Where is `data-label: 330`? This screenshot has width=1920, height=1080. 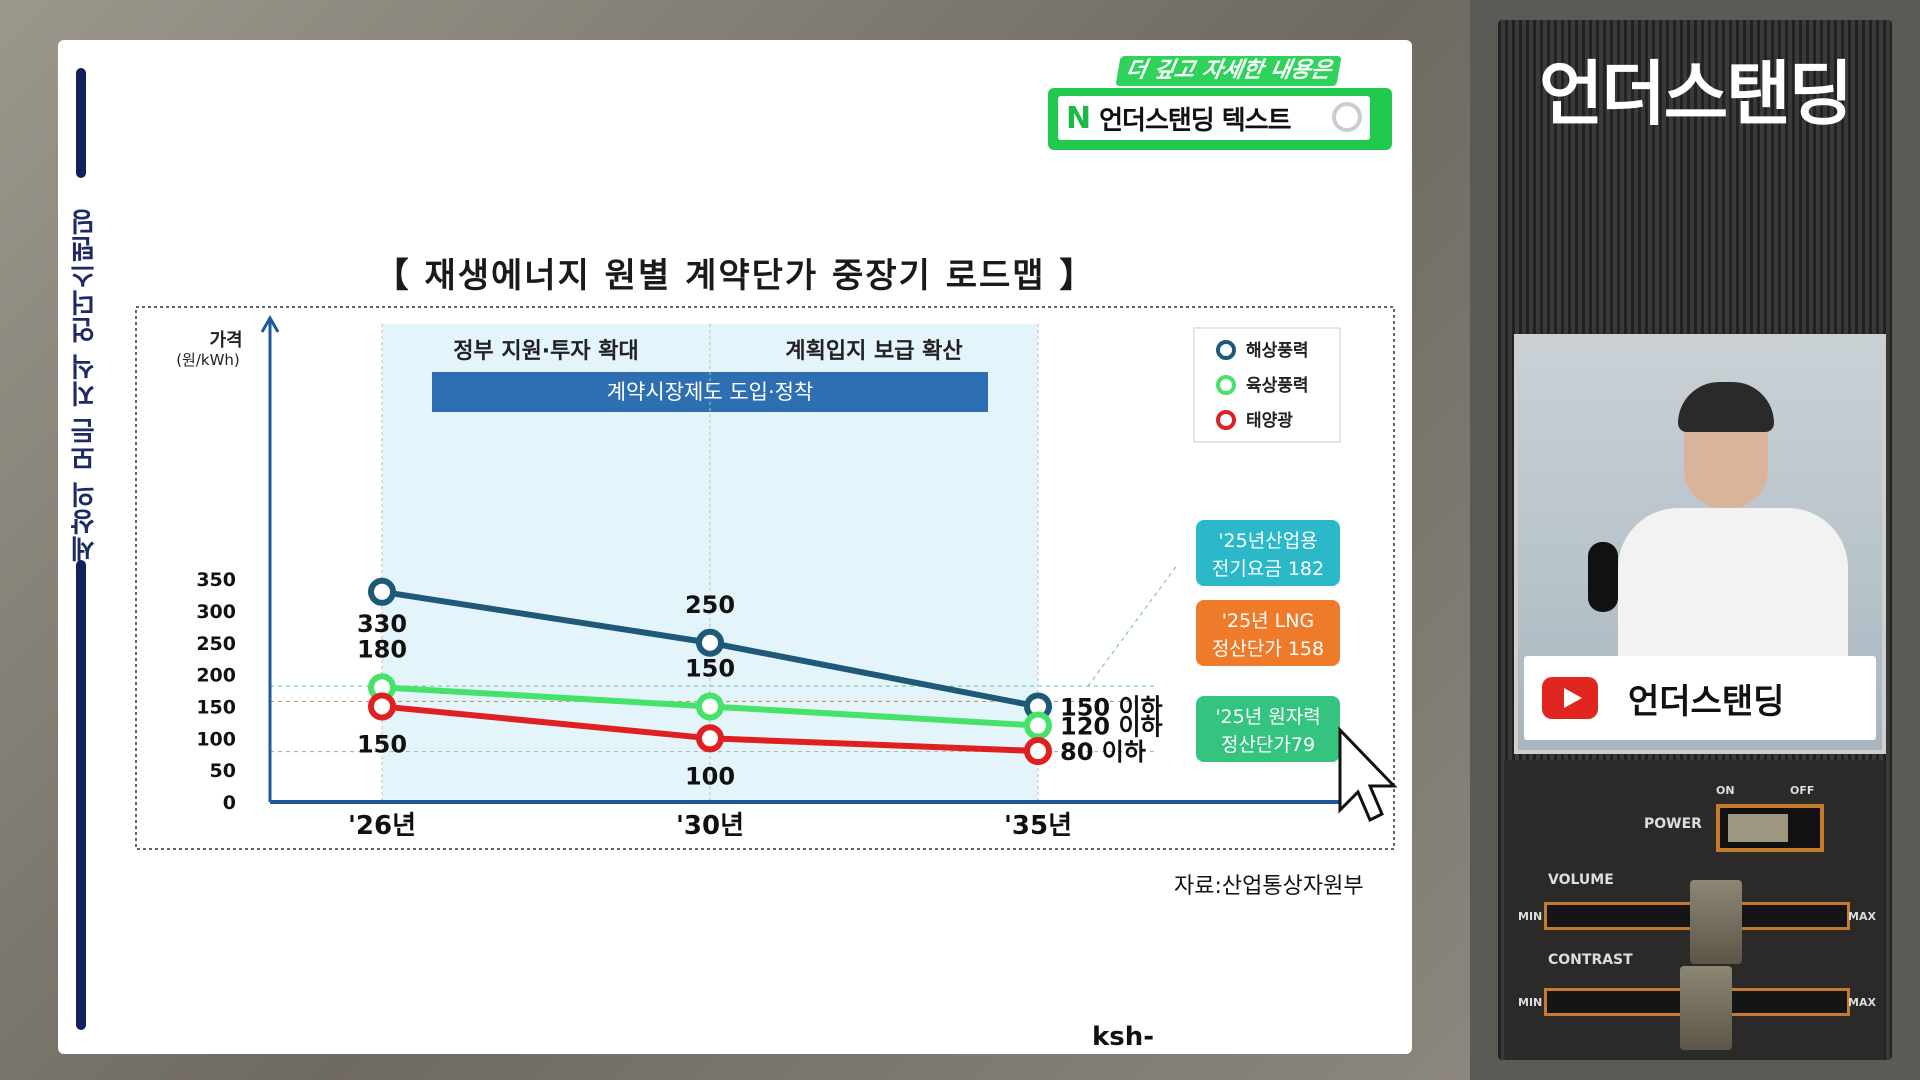
data-label: 330 is located at coordinates (382, 624).